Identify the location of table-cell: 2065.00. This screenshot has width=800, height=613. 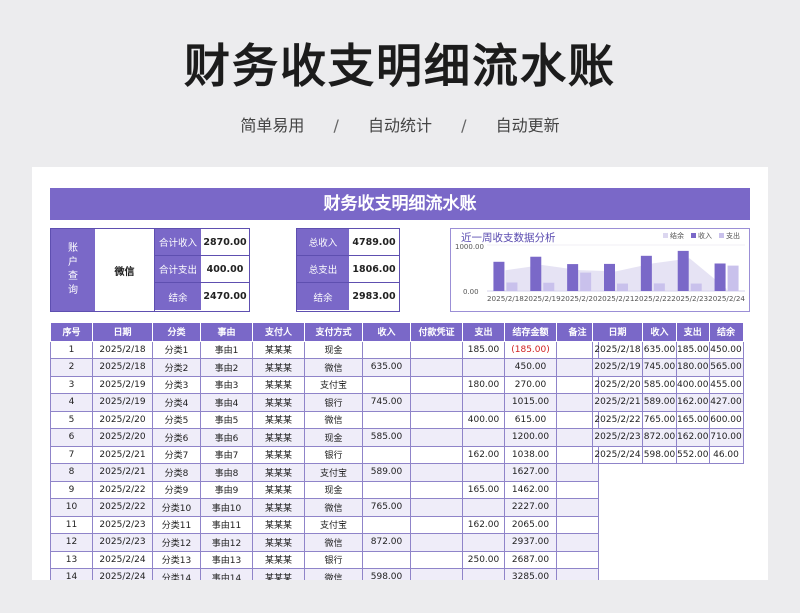
(530, 524).